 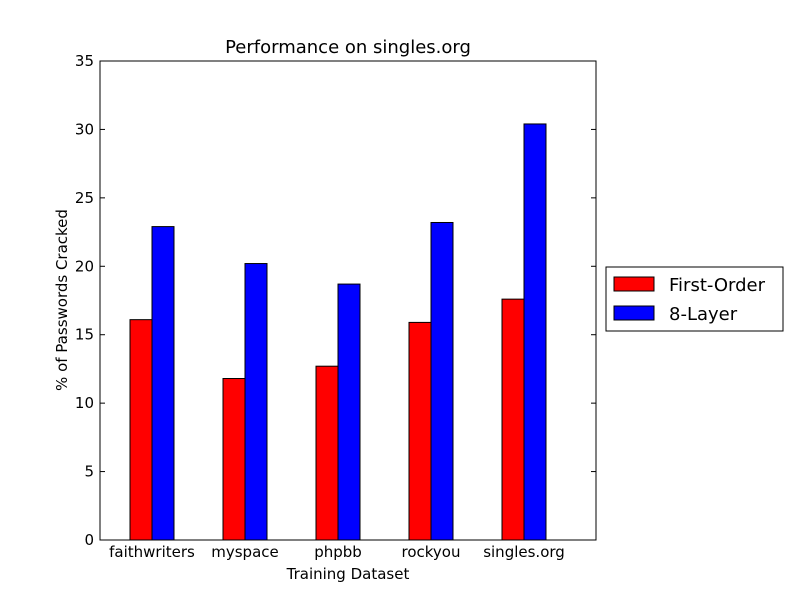 I want to click on bar-8-layer-myspace, so click(x=256, y=402).